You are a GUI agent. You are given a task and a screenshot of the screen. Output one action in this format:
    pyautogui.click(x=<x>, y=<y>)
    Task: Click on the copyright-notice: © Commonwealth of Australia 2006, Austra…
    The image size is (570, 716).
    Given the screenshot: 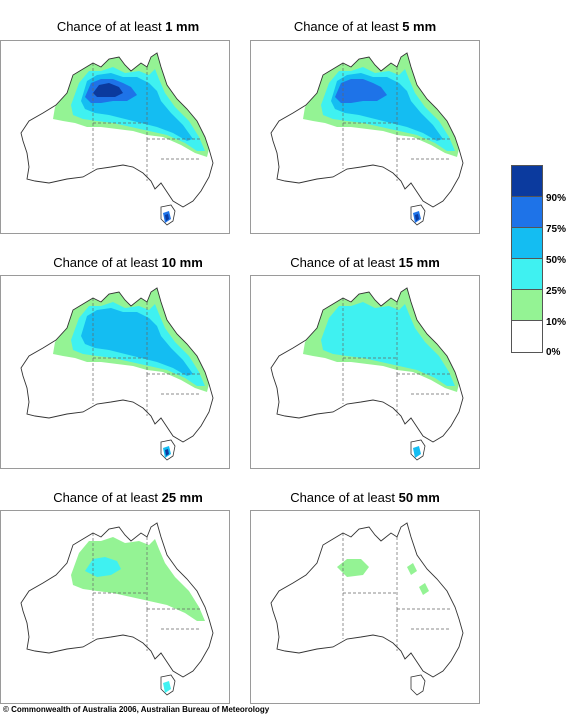 What is the action you would take?
    pyautogui.click(x=136, y=709)
    